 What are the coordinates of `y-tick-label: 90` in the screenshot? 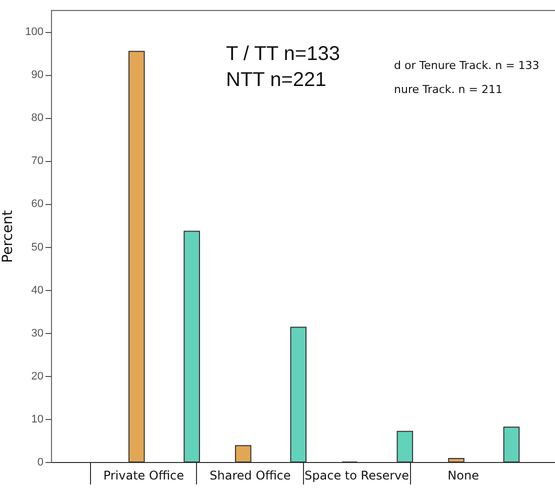 It's located at (37, 75).